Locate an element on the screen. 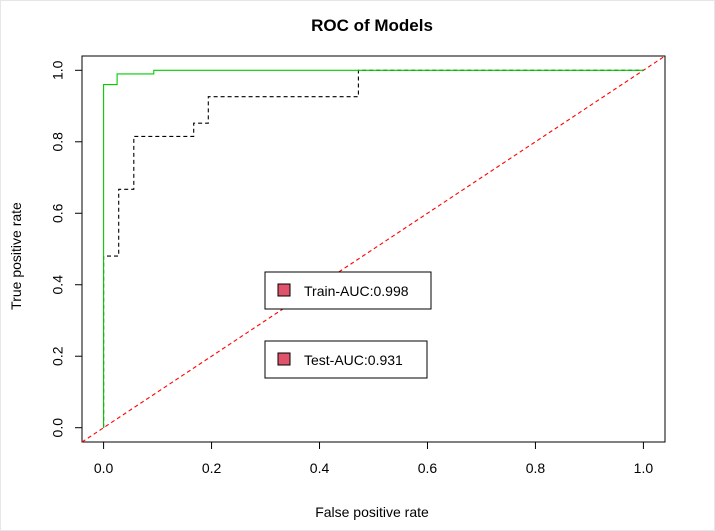  legend-box-test is located at coordinates (346, 359).